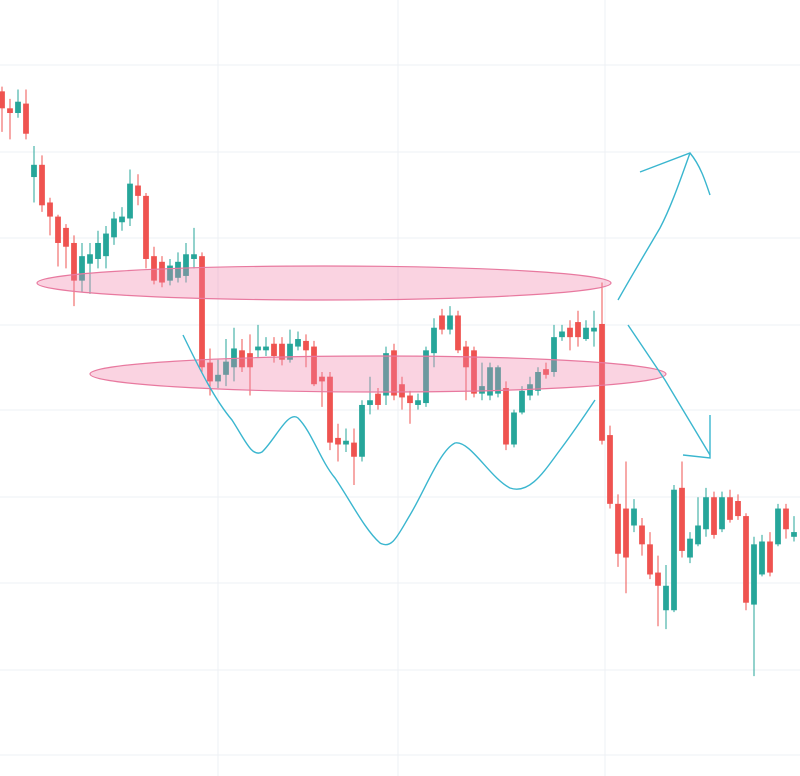  Describe the element at coordinates (669, 390) in the screenshot. I see `arrow-down` at that location.